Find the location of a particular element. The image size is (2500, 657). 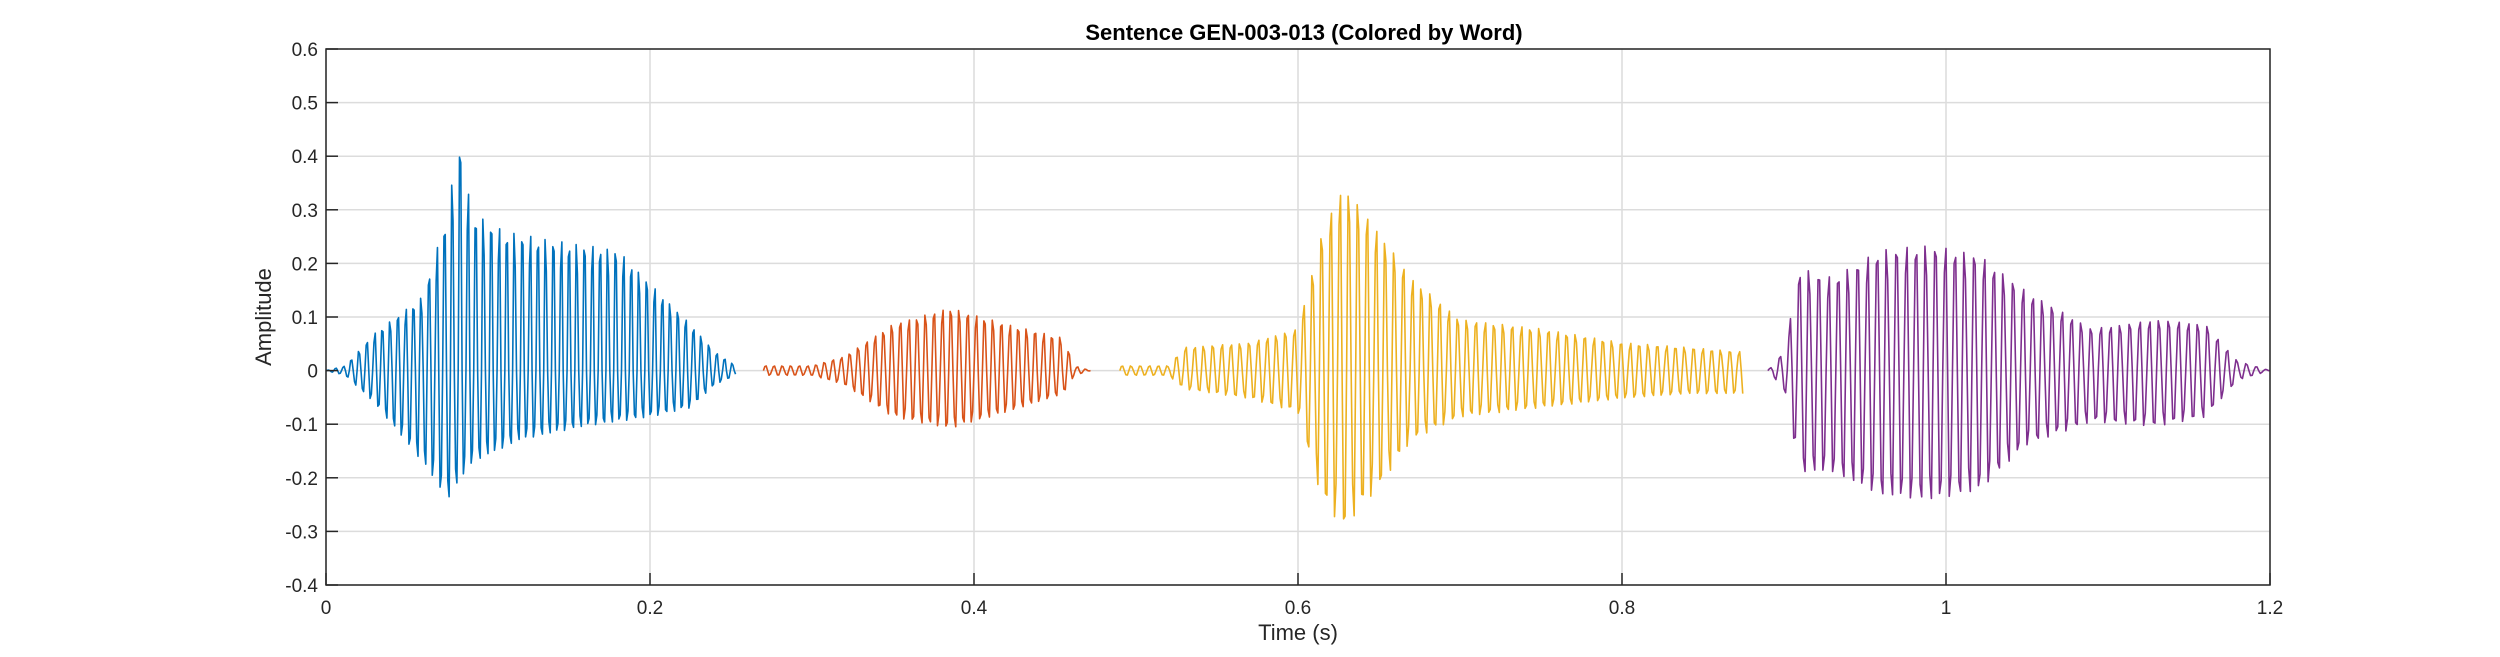

x-tick-label: 0 is located at coordinates (326, 608).